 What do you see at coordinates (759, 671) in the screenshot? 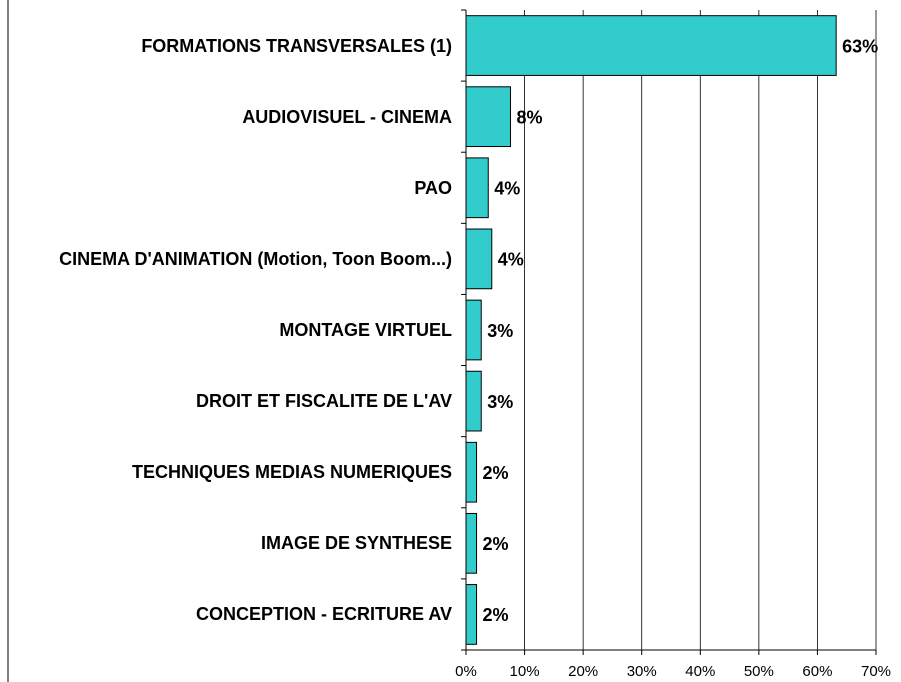
I see `x-tick-label: 50%` at bounding box center [759, 671].